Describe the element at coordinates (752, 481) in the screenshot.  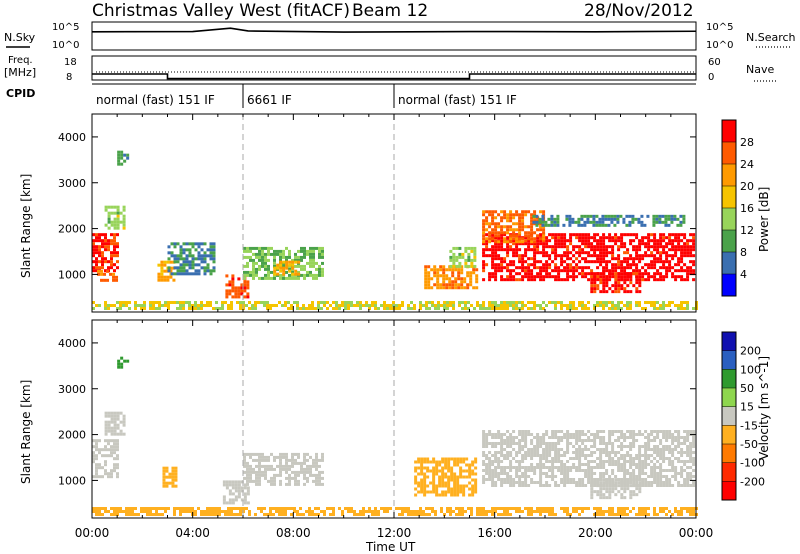
I see `colorbar-tick-label: -200` at that location.